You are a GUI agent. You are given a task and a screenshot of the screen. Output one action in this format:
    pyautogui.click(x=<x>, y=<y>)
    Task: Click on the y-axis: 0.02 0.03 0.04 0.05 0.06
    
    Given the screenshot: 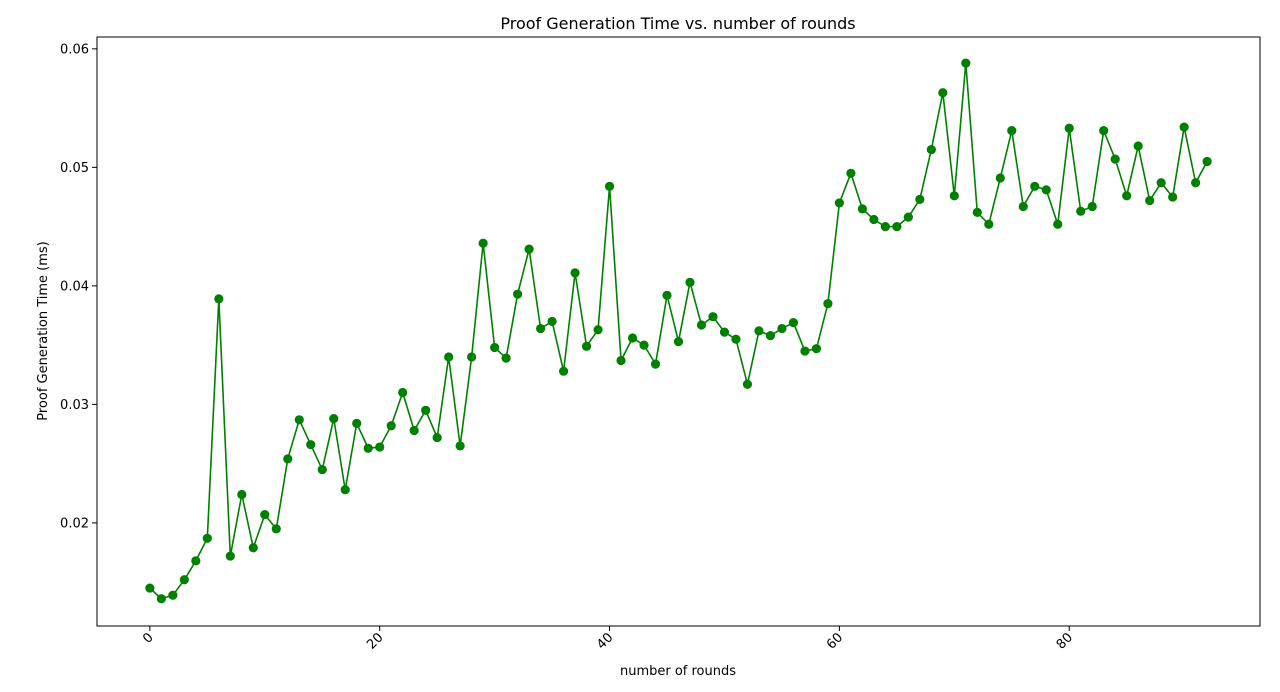 What is the action you would take?
    pyautogui.click(x=78, y=286)
    